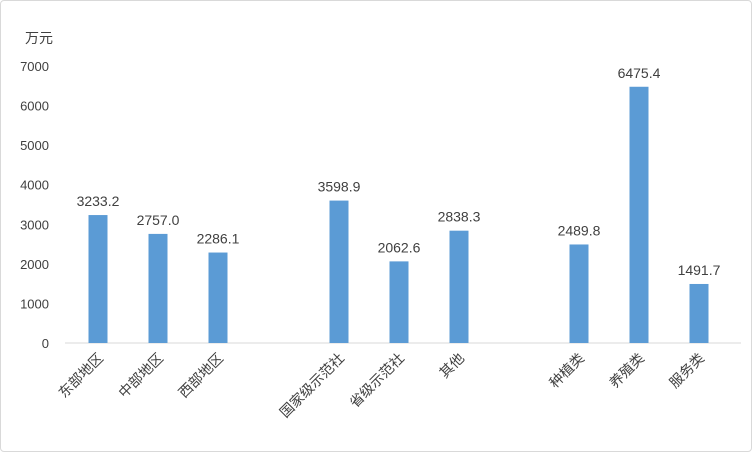  I want to click on category-label: 省级示范社, so click(377, 381).